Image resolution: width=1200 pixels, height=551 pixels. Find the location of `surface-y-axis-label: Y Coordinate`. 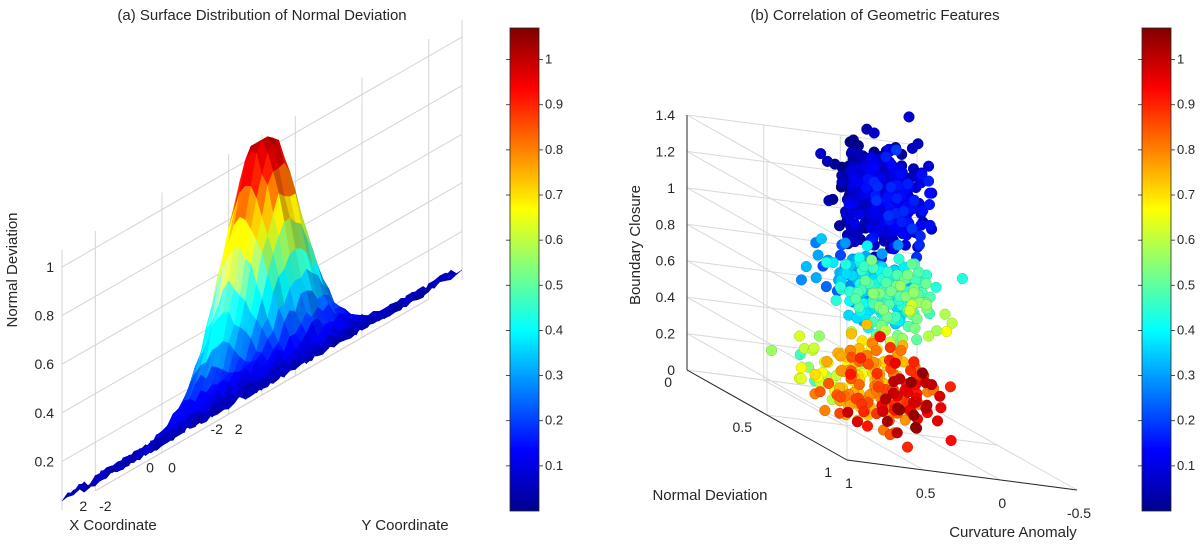

surface-y-axis-label: Y Coordinate is located at coordinates (404, 525).